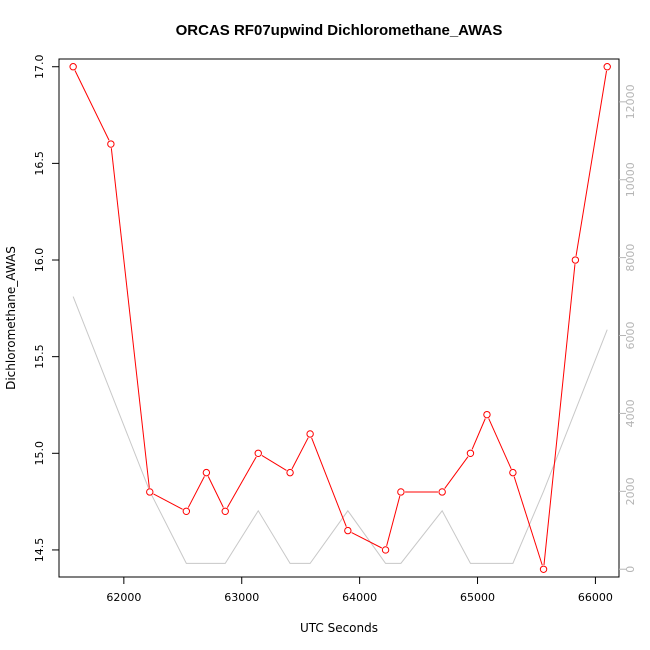 The image size is (650, 650). What do you see at coordinates (595, 597) in the screenshot?
I see `x-tick-label: 66000` at bounding box center [595, 597].